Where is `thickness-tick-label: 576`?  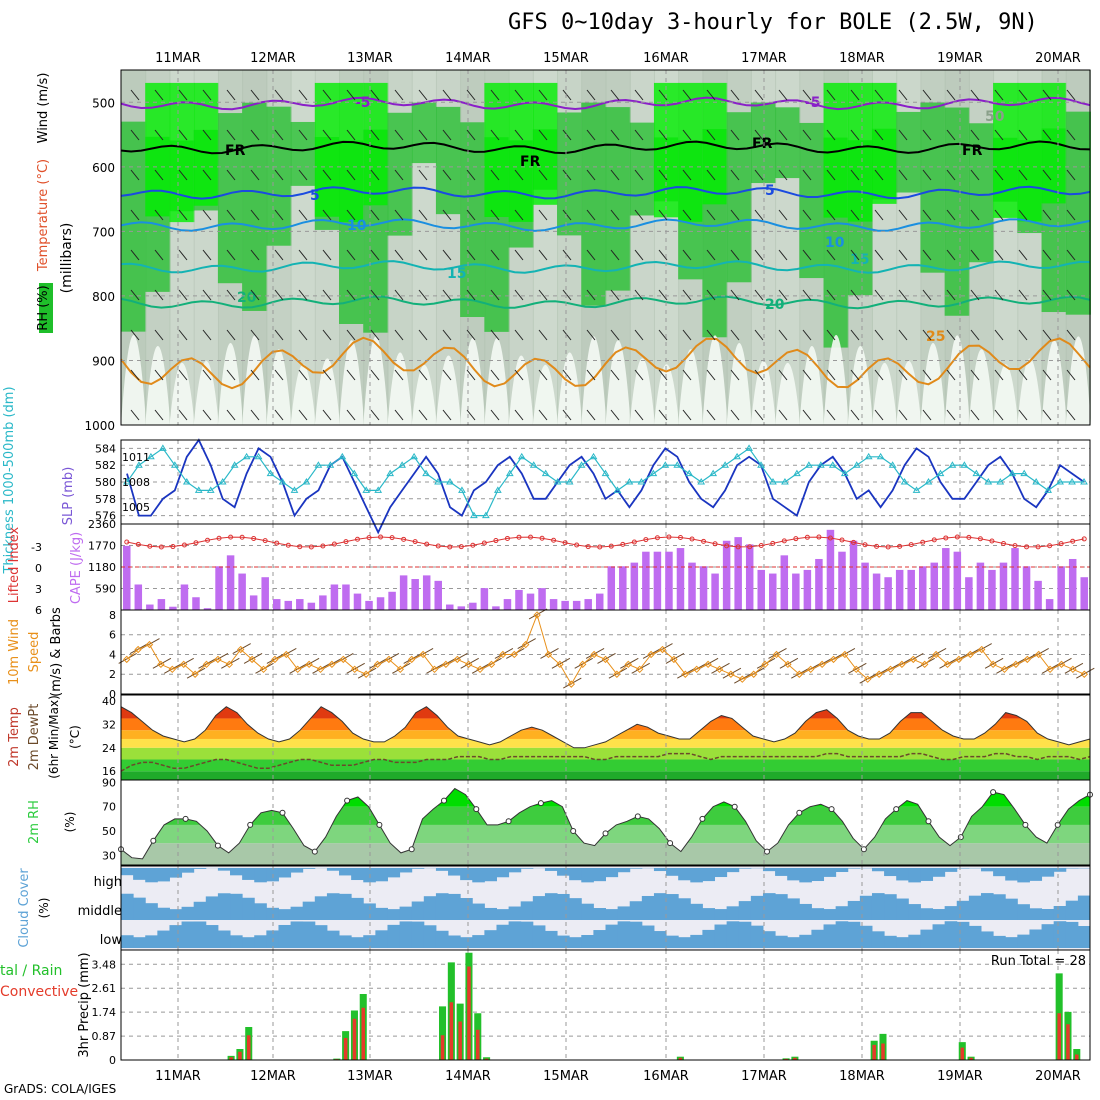
thickness-tick-label: 576 is located at coordinates (105, 516).